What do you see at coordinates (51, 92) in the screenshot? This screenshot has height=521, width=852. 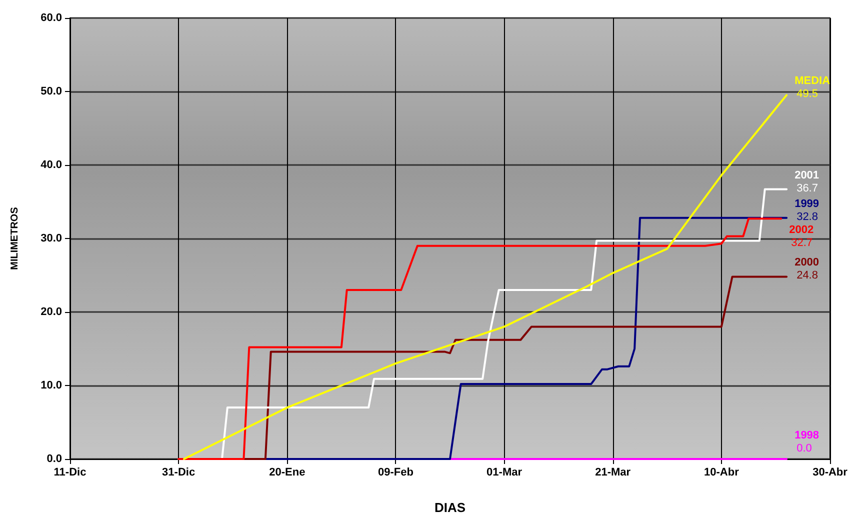 I see `y-tick-label: 50.0` at bounding box center [51, 92].